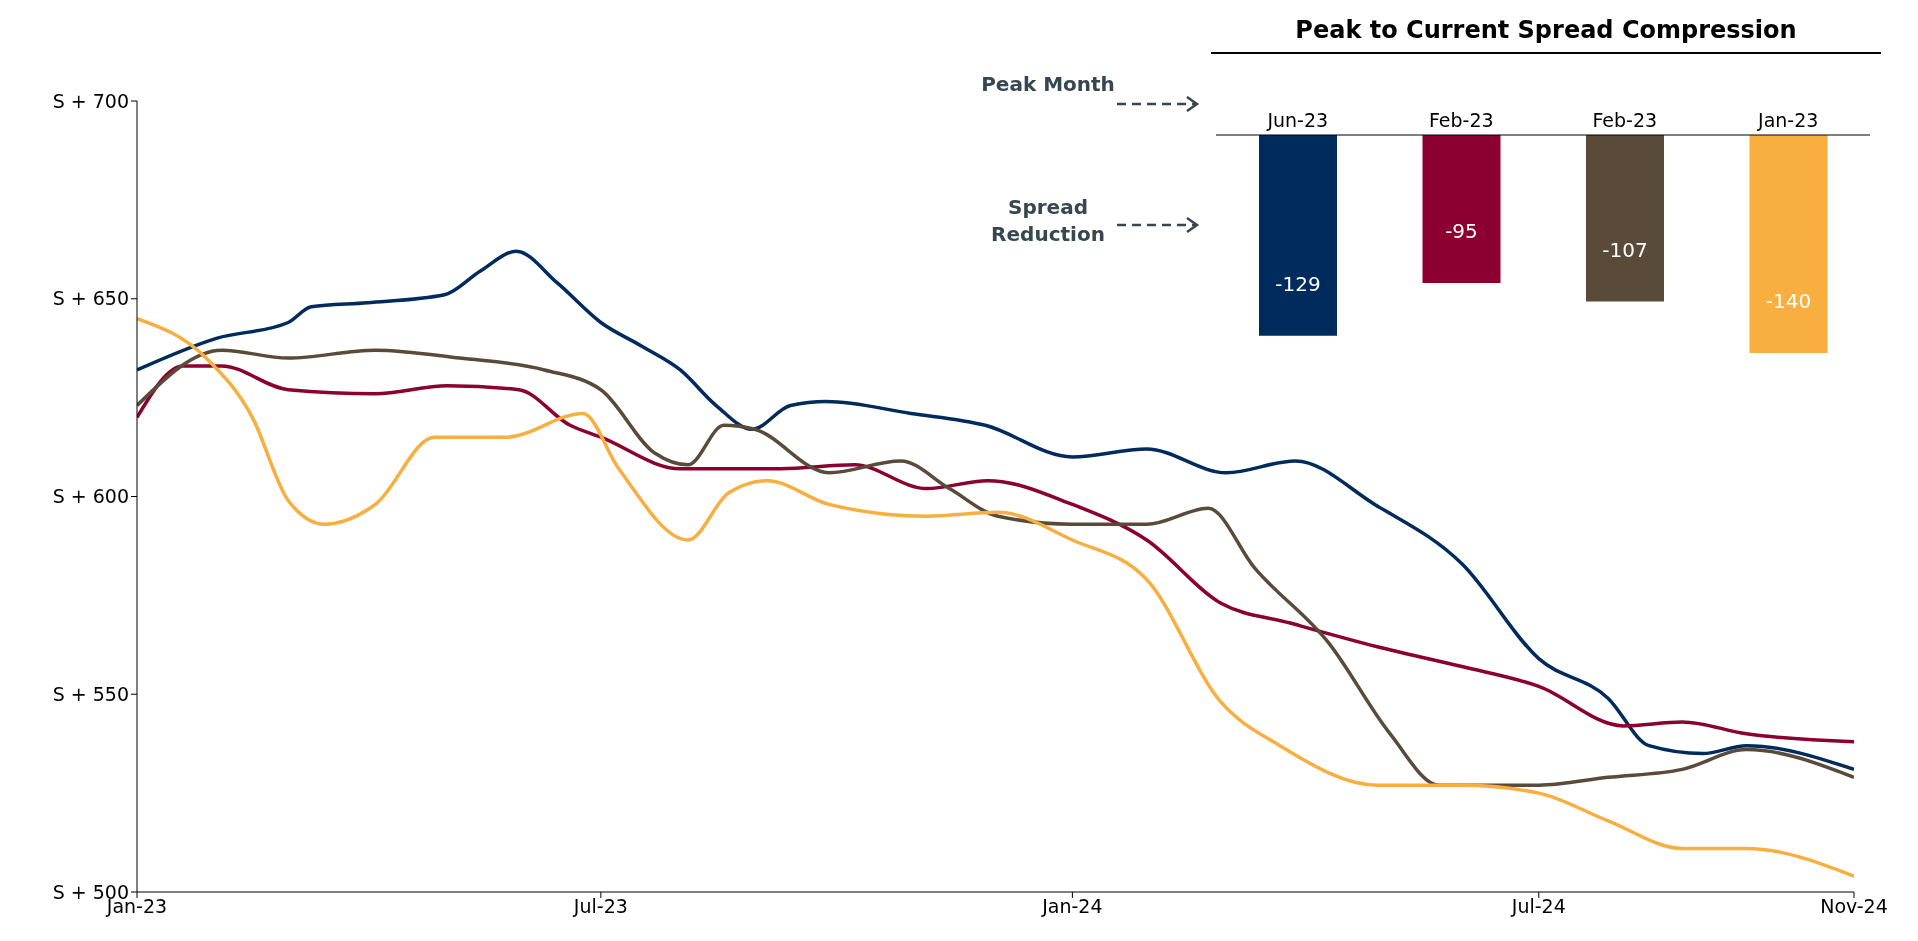 The image size is (1918, 941). What do you see at coordinates (1461, 230) in the screenshot?
I see `data-label: -95` at bounding box center [1461, 230].